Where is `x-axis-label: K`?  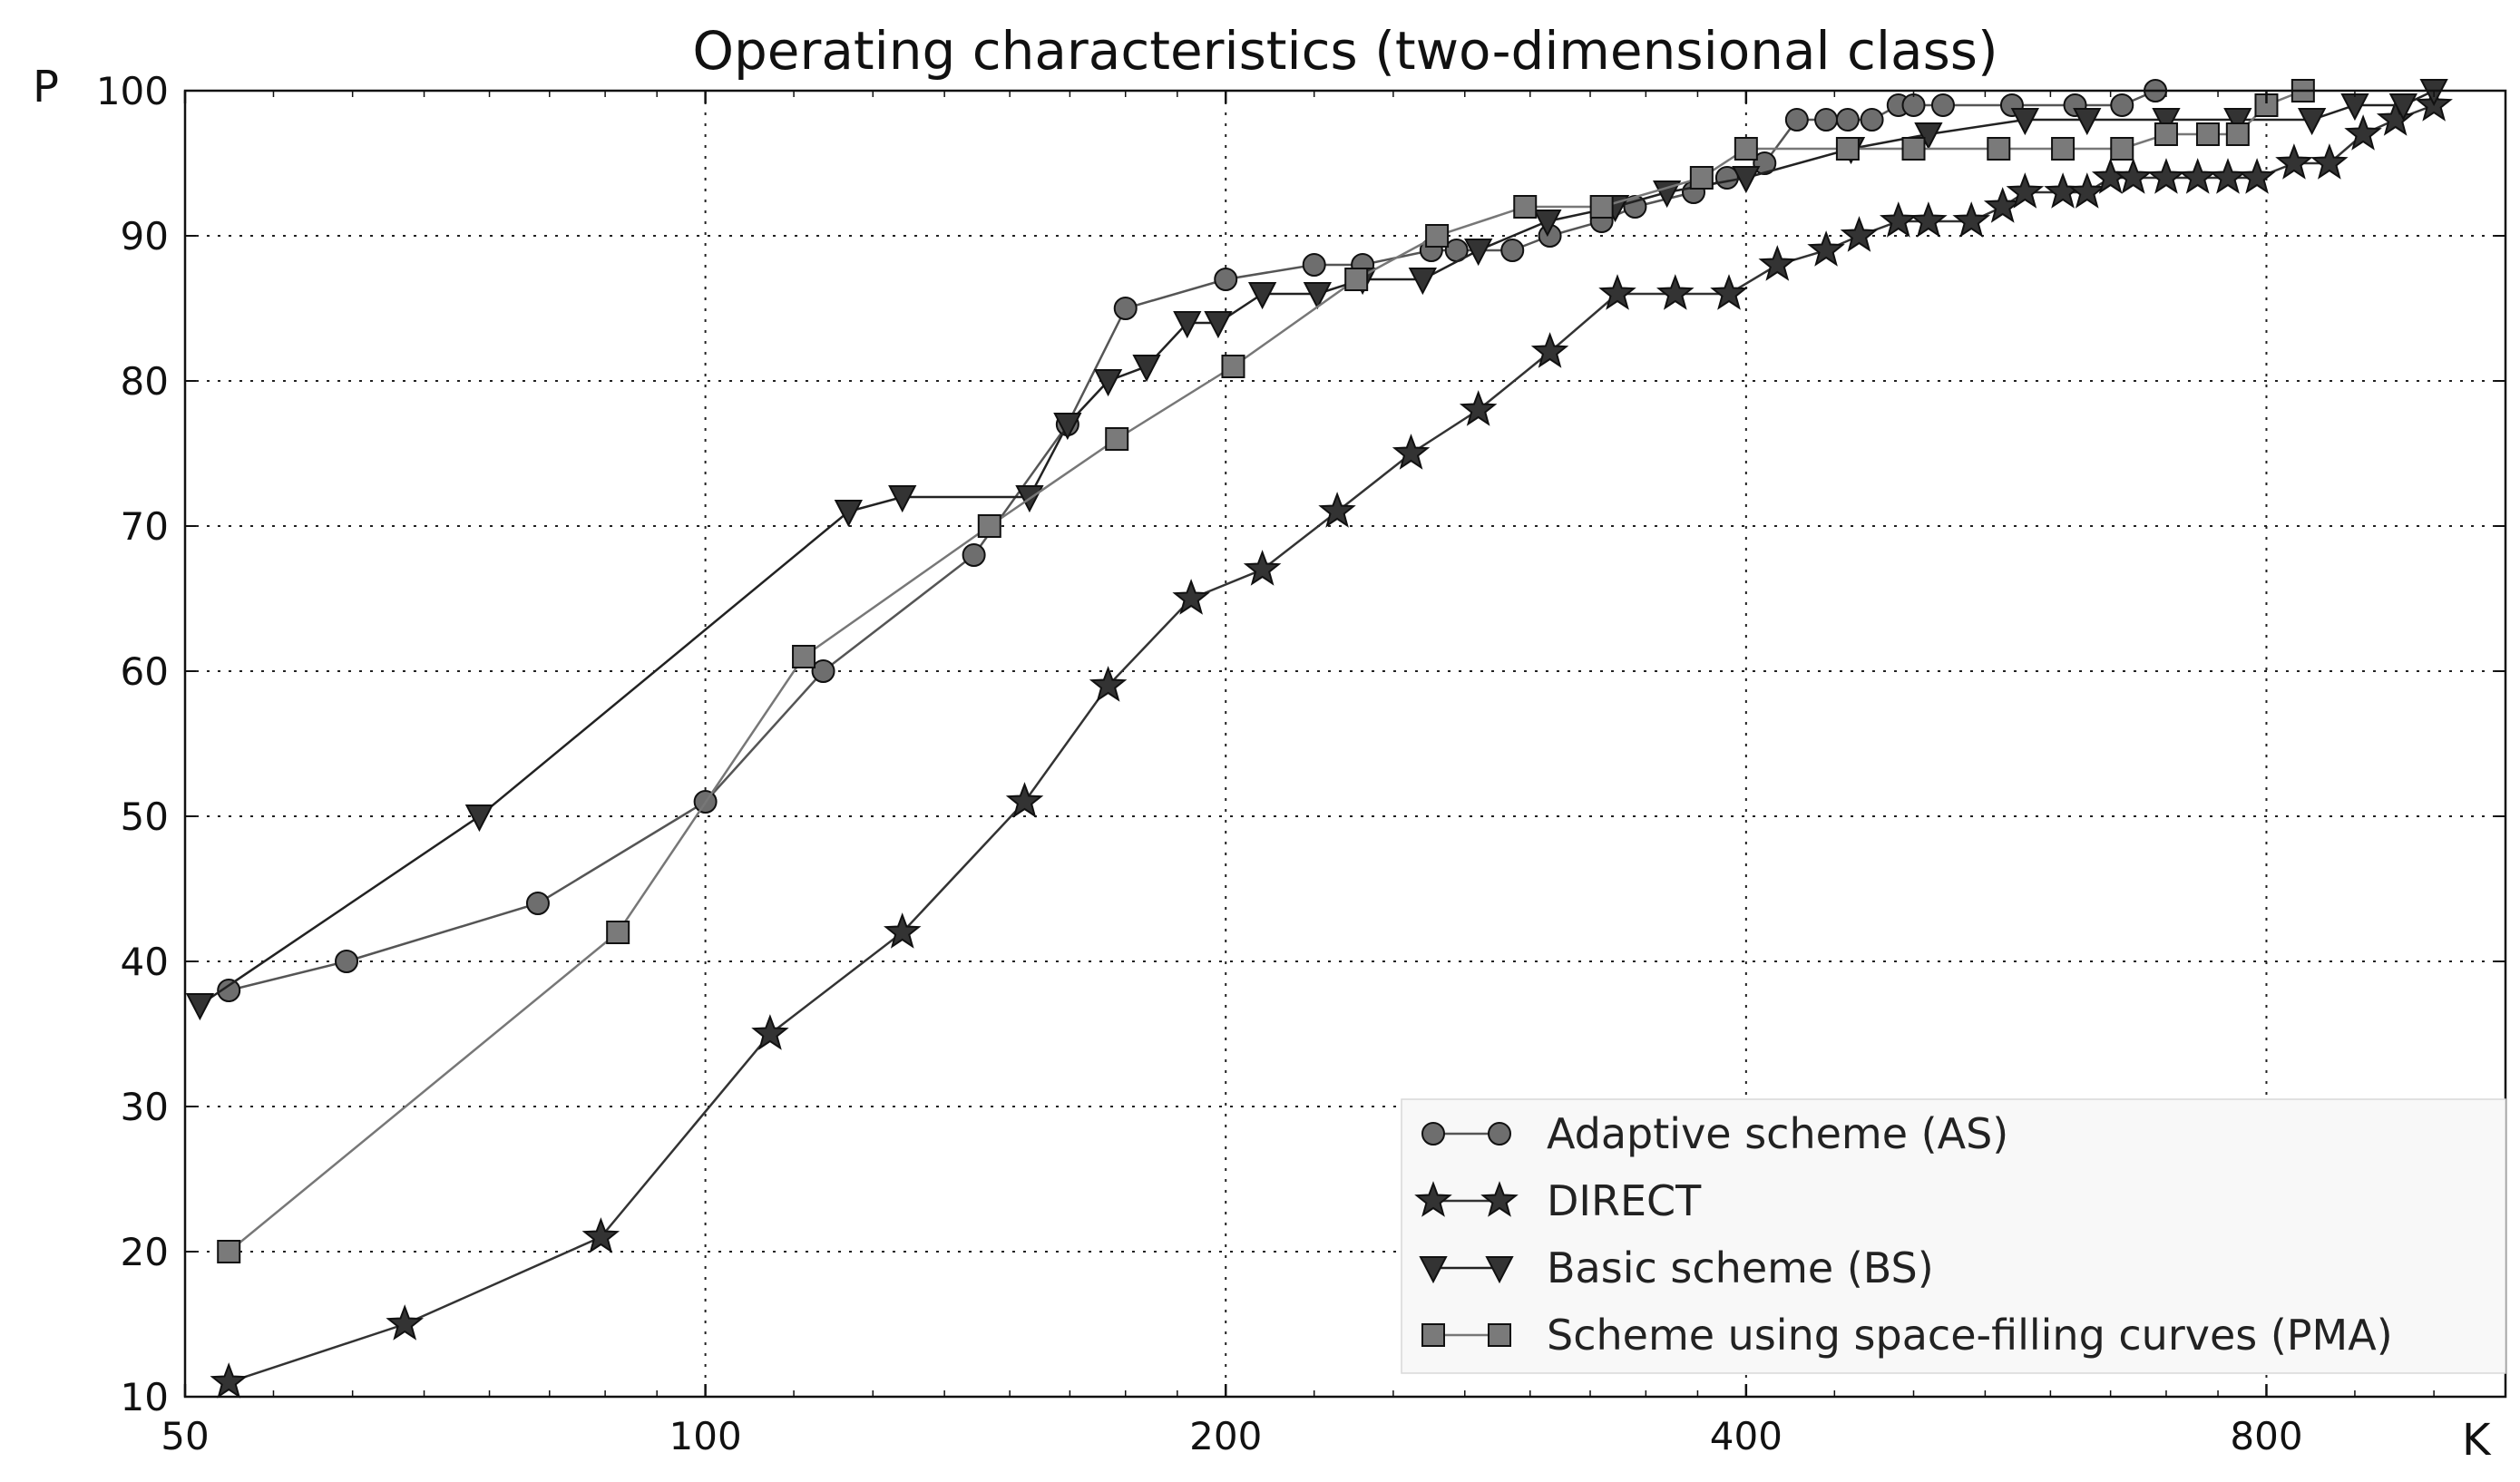
x-axis-label: K is located at coordinates (2477, 1440).